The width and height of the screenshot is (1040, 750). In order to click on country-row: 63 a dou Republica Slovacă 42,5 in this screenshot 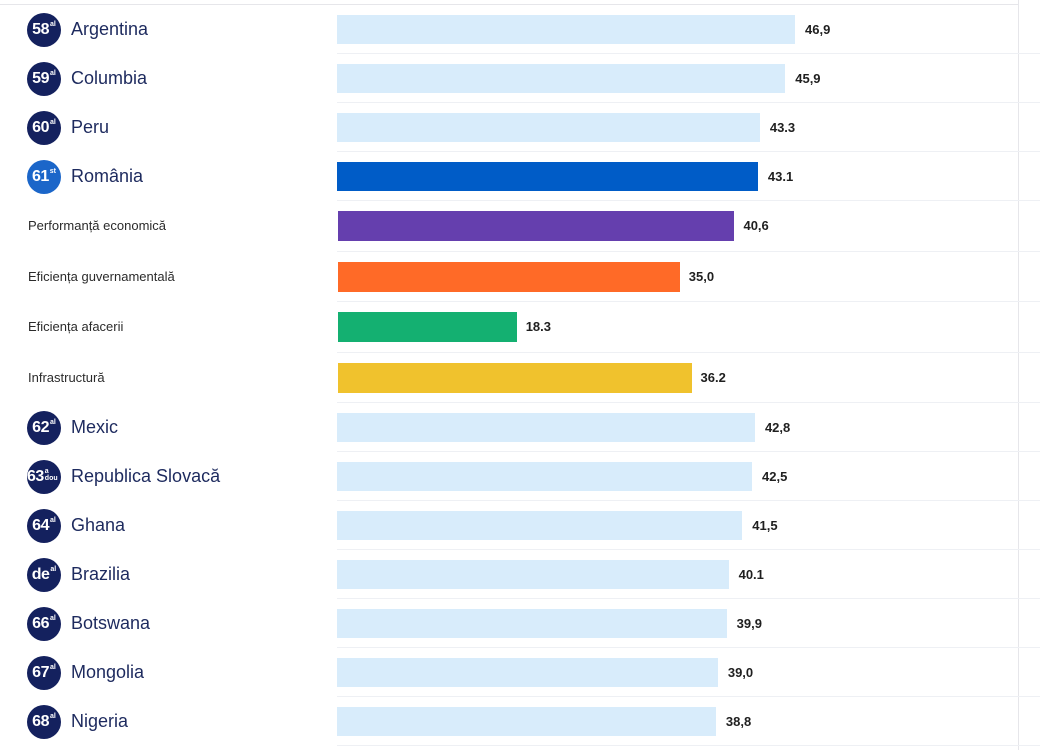, I will do `click(520, 476)`.